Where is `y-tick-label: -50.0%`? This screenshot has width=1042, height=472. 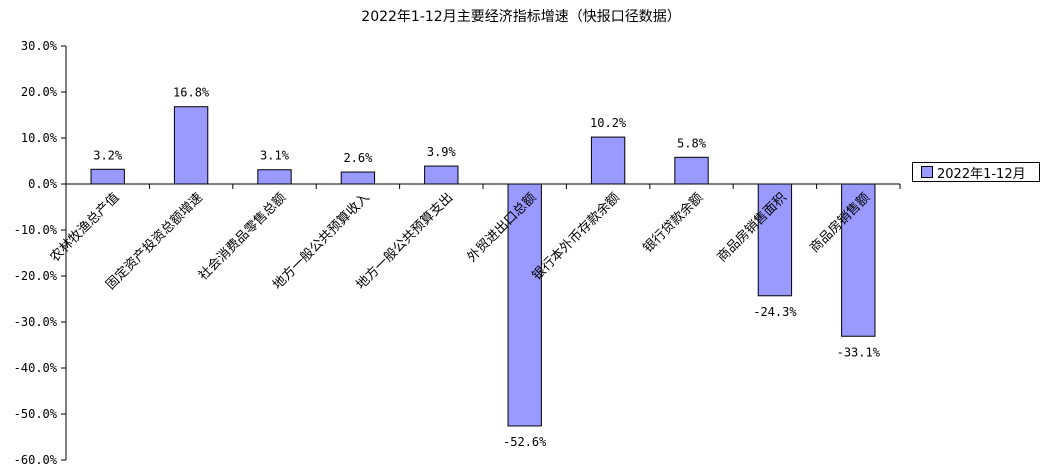 y-tick-label: -50.0% is located at coordinates (36, 414).